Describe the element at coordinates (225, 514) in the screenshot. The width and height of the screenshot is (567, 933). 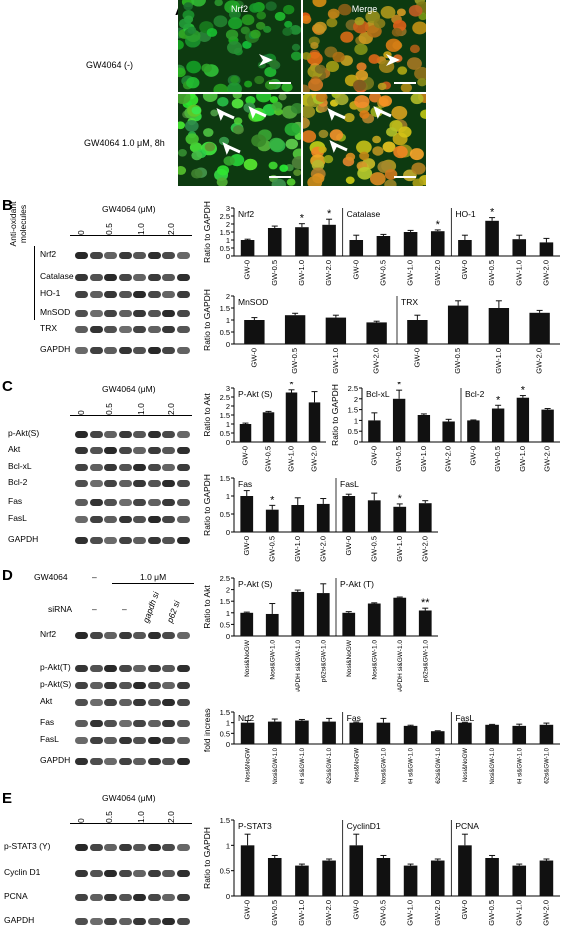
I see `y-tick-label: 0.5` at that location.